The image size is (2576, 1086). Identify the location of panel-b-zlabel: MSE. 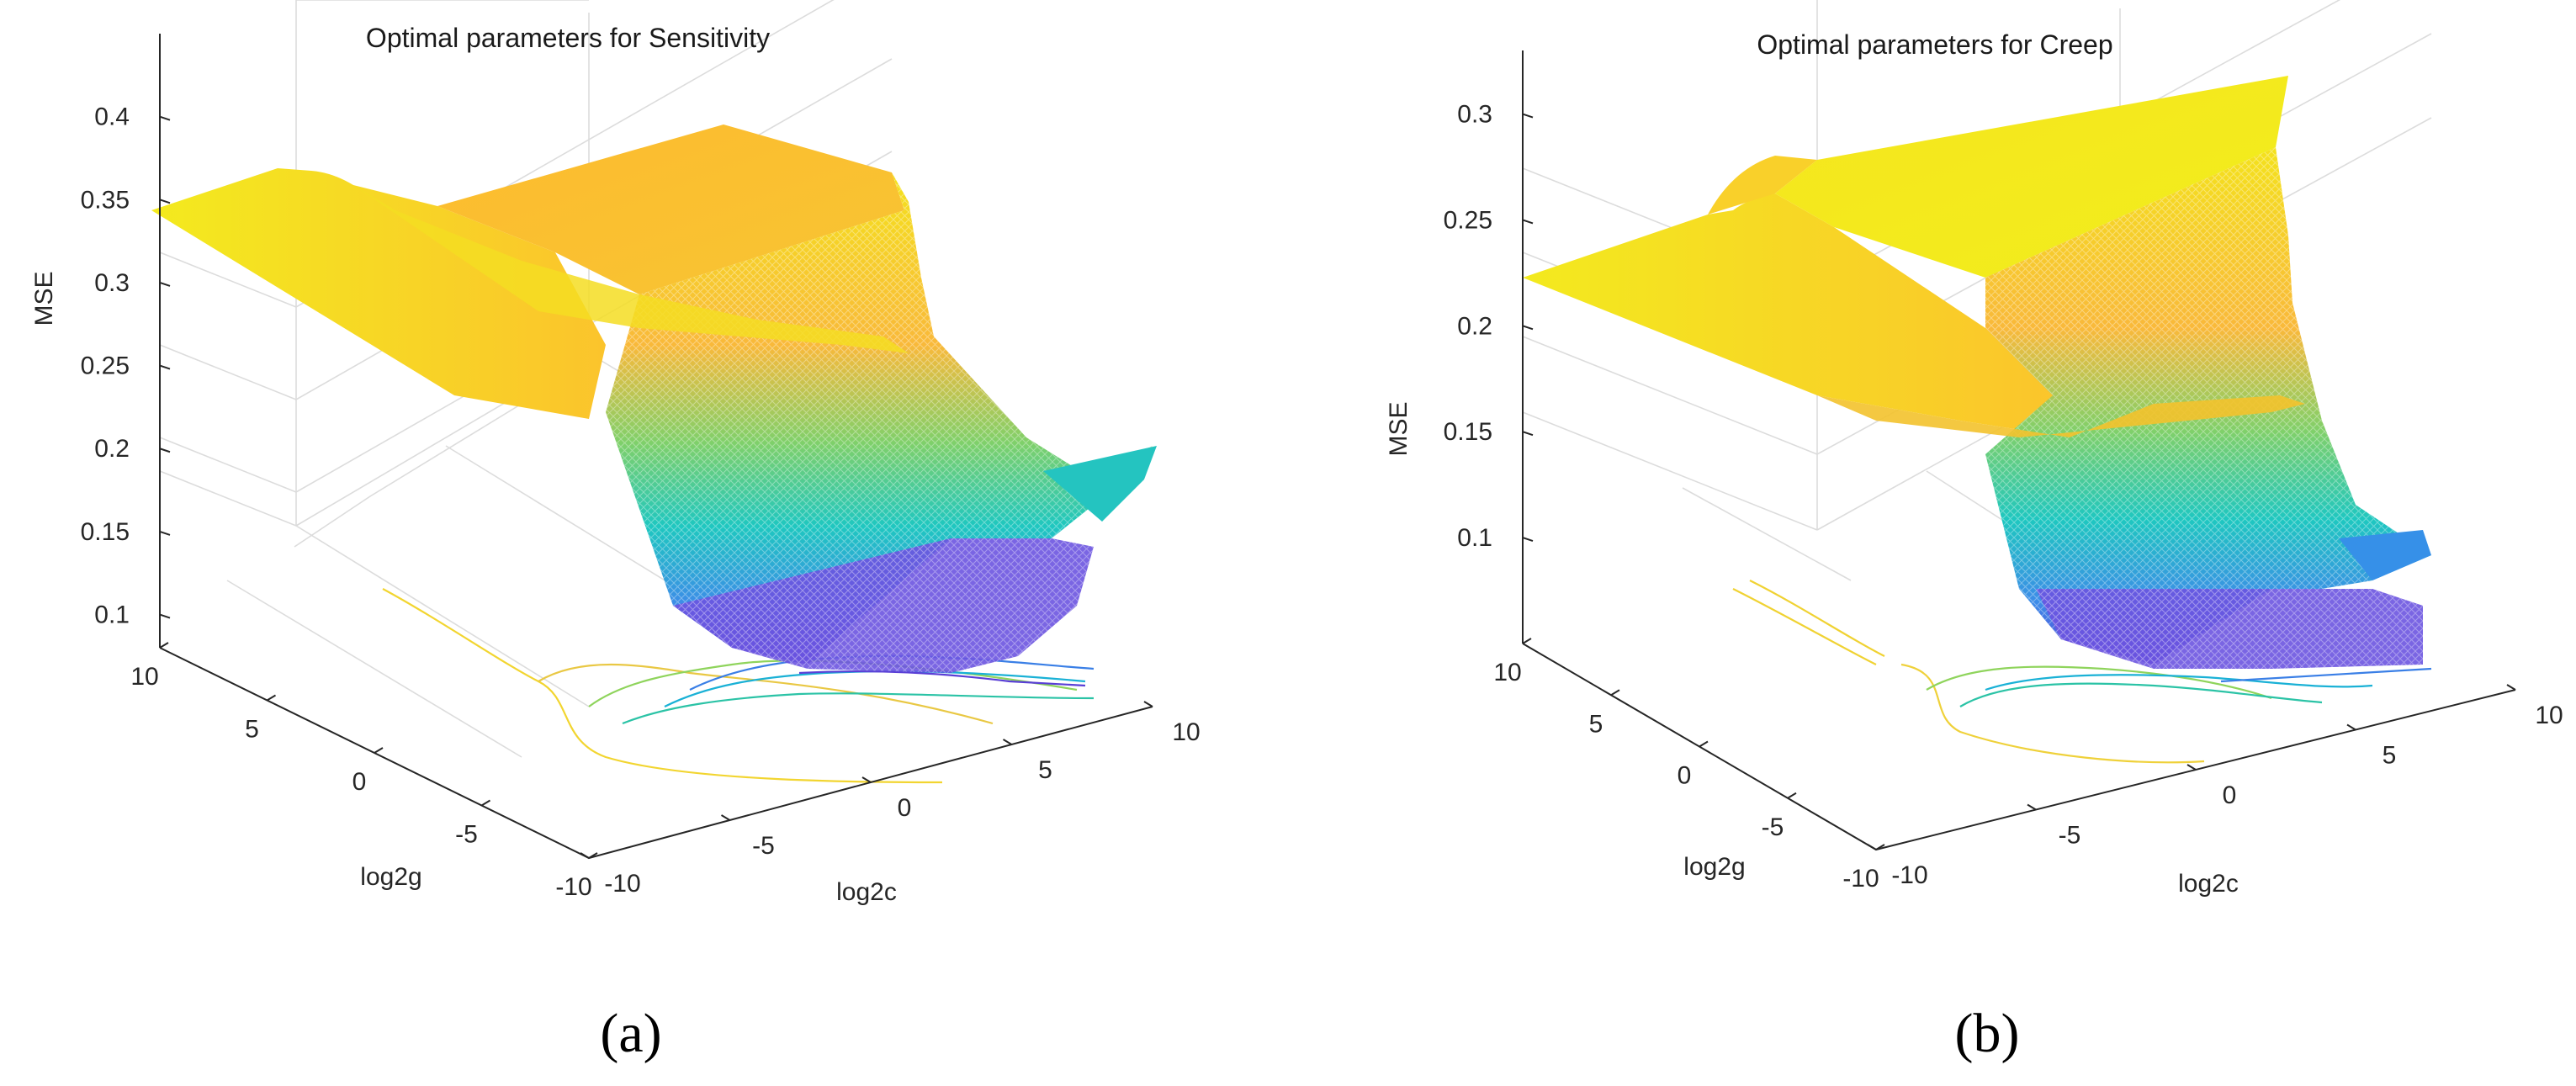
(1399, 428).